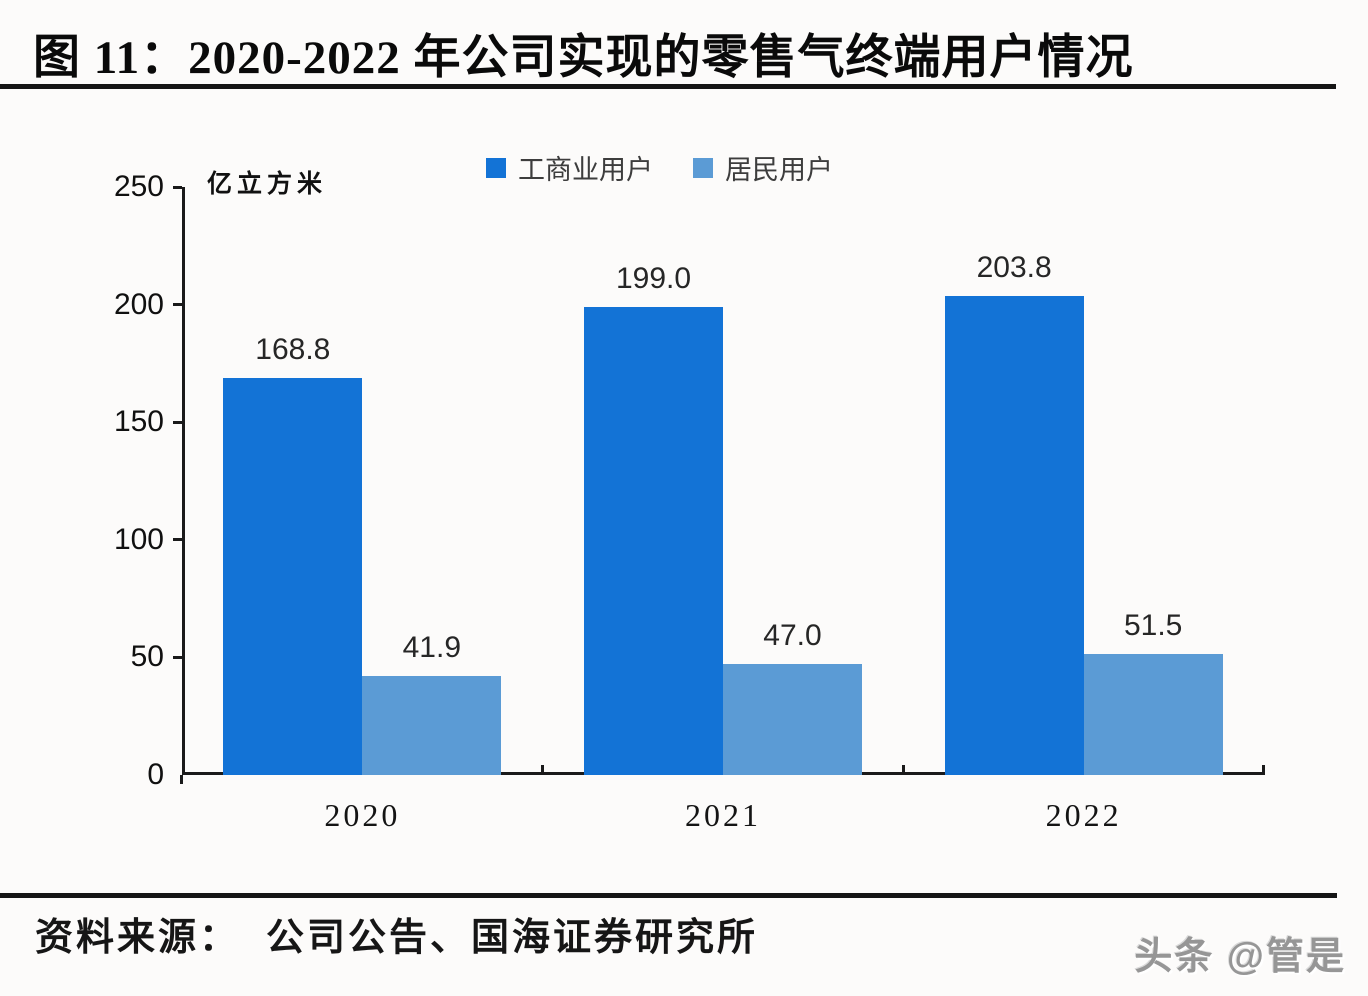  I want to click on y-axis-tick-label: 100, so click(138, 539).